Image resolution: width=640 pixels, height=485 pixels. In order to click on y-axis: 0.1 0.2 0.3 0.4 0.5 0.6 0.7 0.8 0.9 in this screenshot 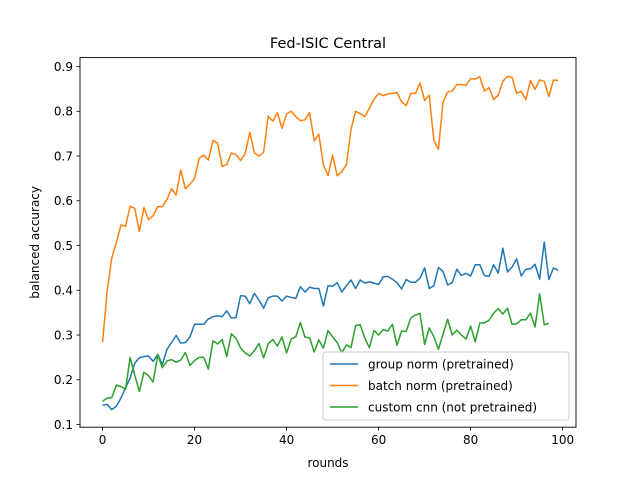, I will do `click(67, 246)`.